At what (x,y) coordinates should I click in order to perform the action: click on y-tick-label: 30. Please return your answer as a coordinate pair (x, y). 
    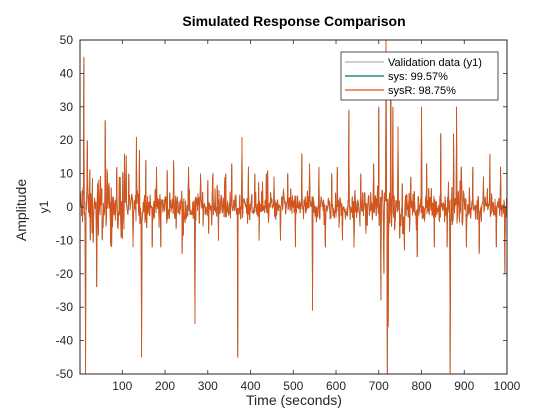
    Looking at the image, I should click on (67, 107).